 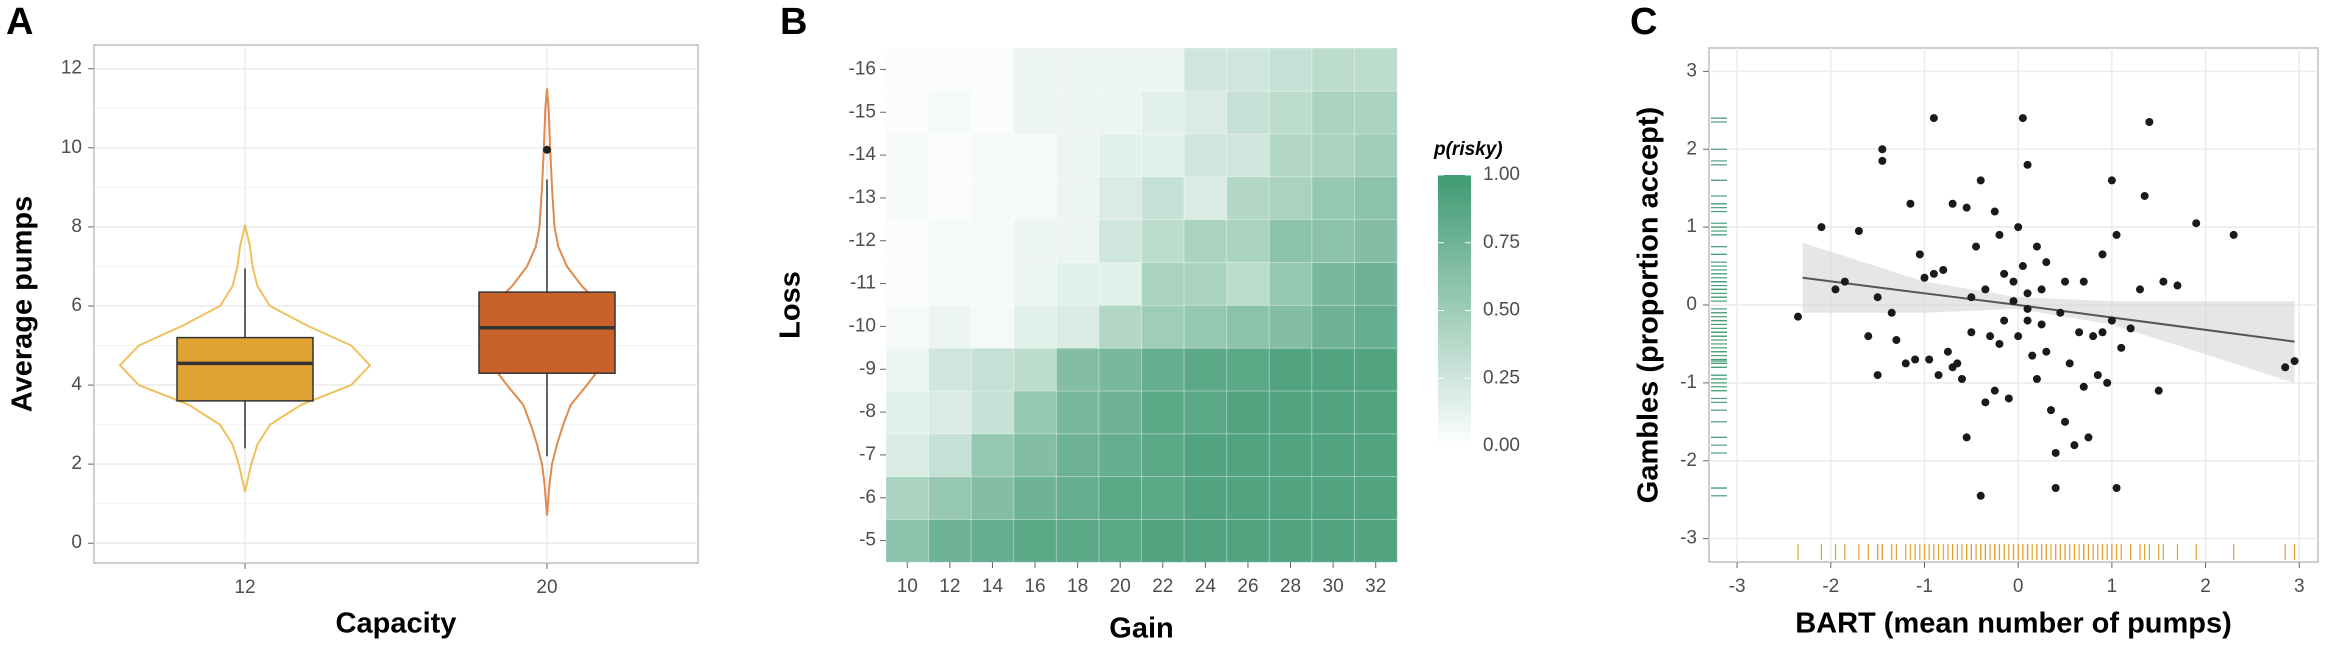 What do you see at coordinates (547, 302) in the screenshot?
I see `violin` at bounding box center [547, 302].